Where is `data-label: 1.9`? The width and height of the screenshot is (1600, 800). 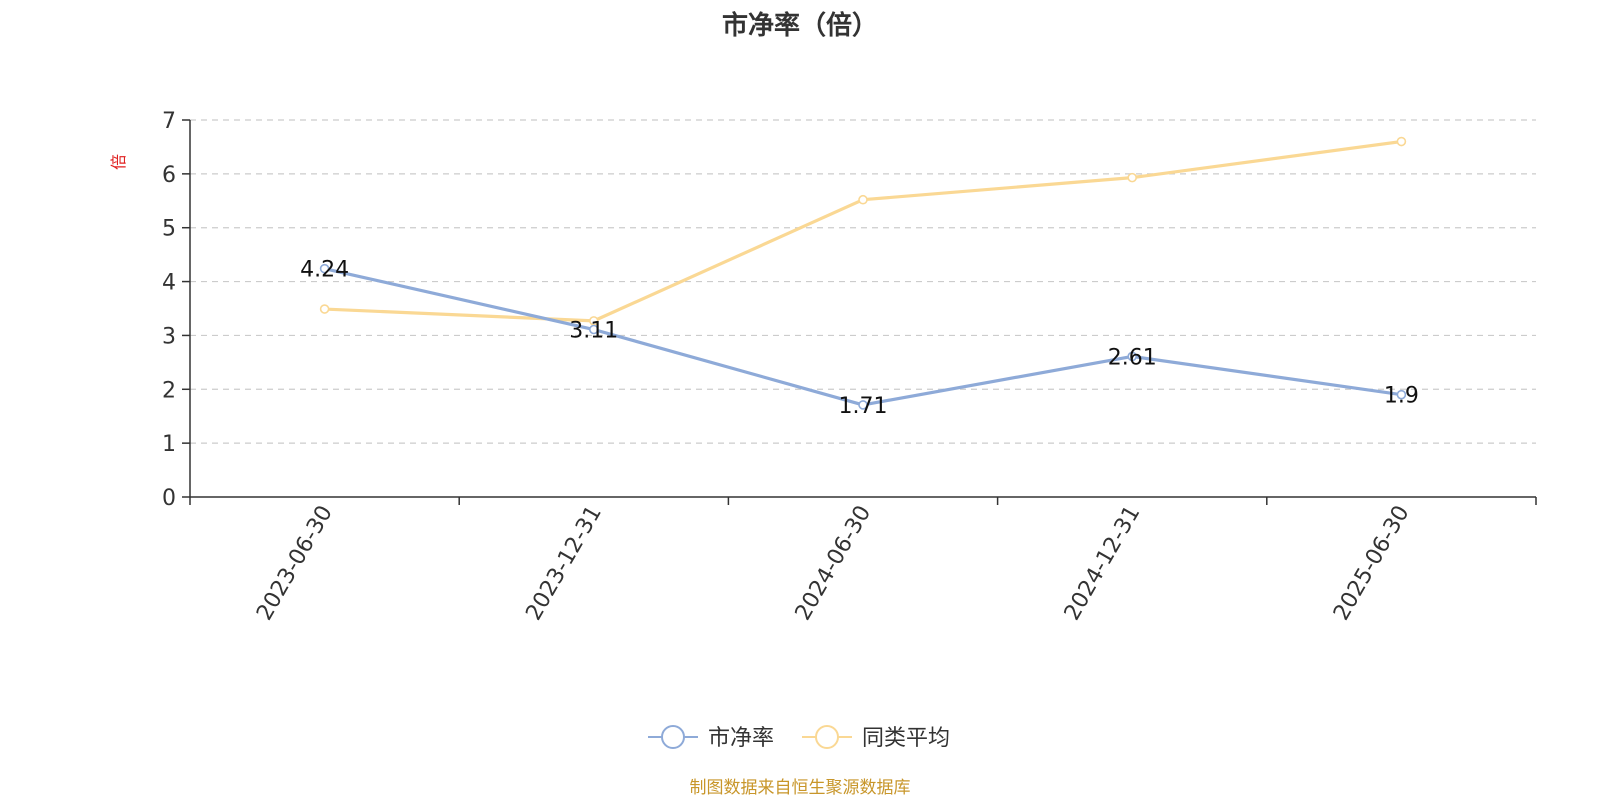
data-label: 1.9 is located at coordinates (1401, 396).